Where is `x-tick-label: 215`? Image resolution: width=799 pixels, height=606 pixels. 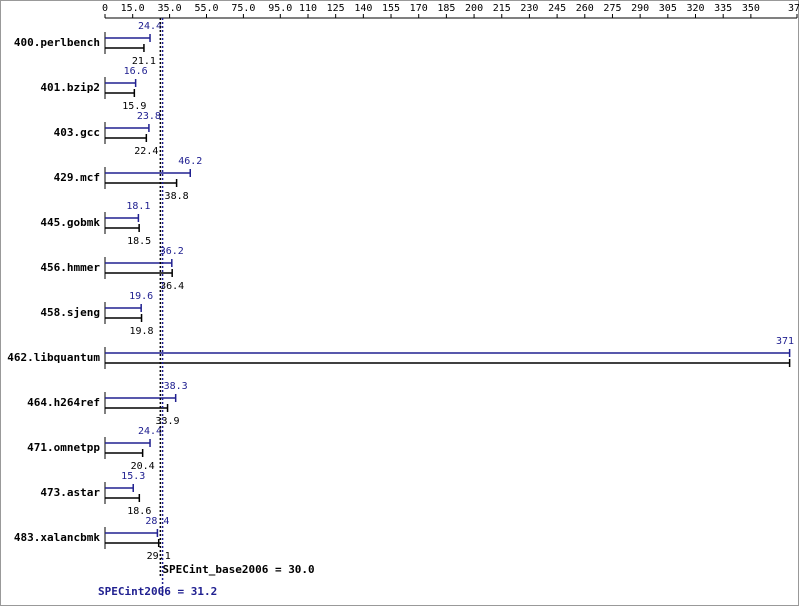
x-tick-label: 215 is located at coordinates (502, 8).